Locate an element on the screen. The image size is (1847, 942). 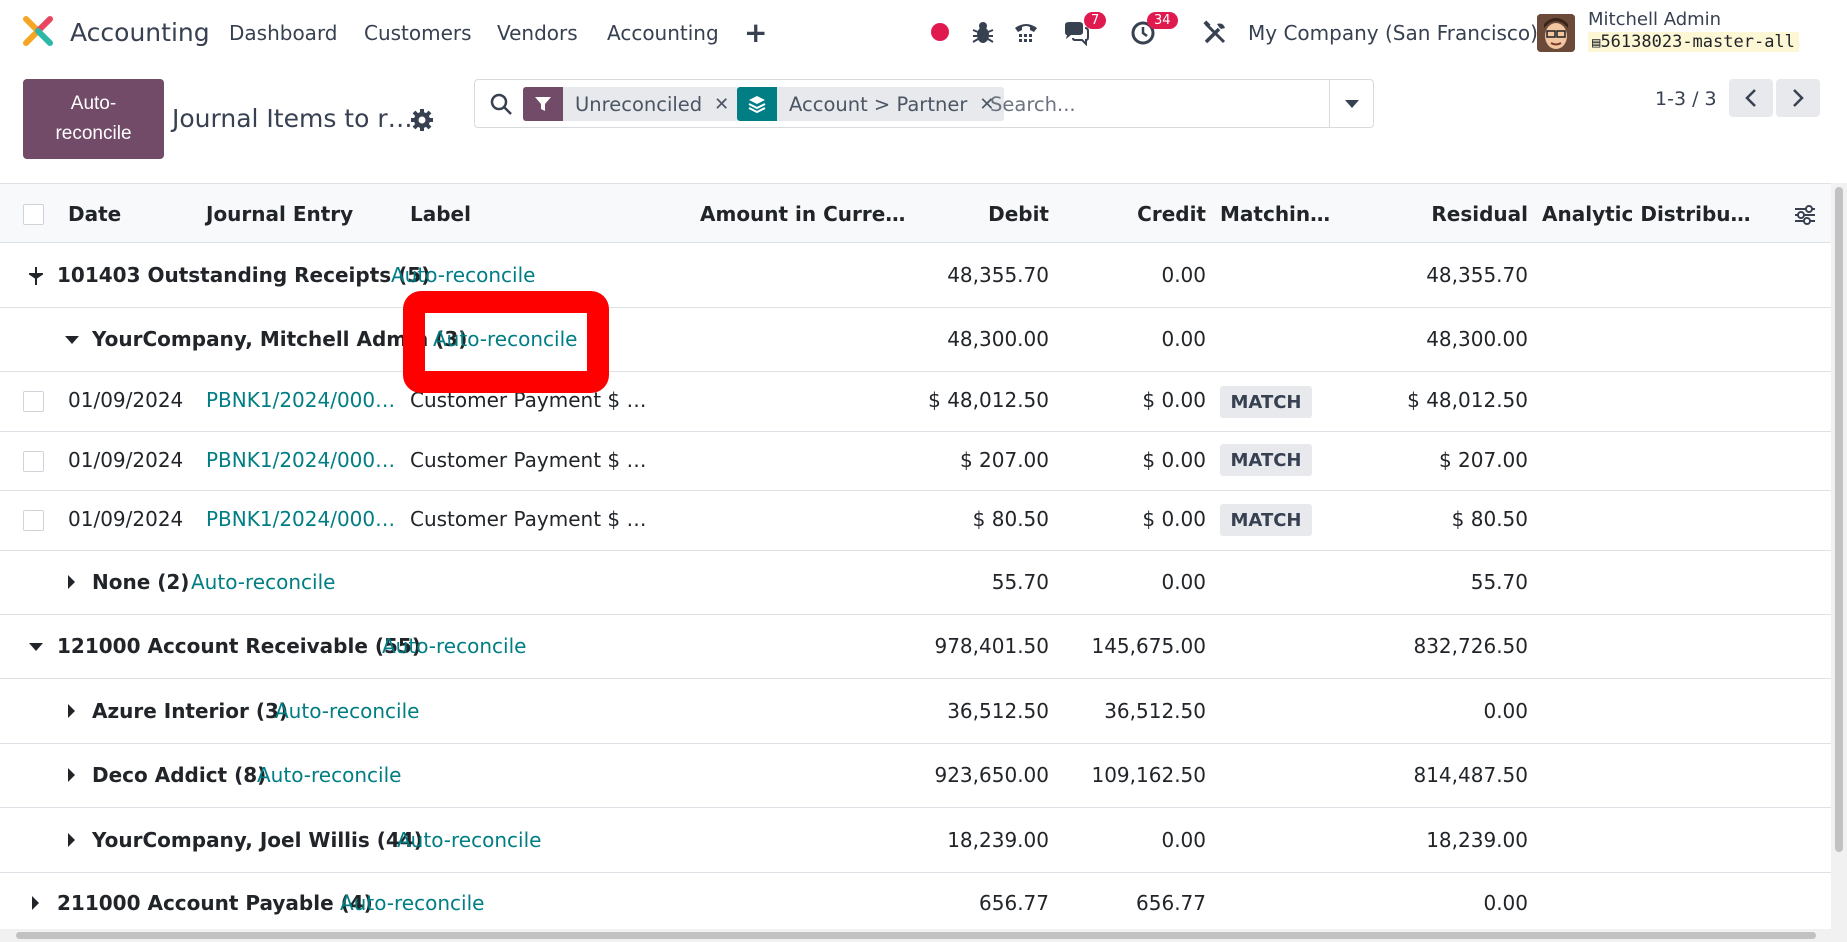
credit-value: 145,675.00 is located at coordinates (1148, 646).